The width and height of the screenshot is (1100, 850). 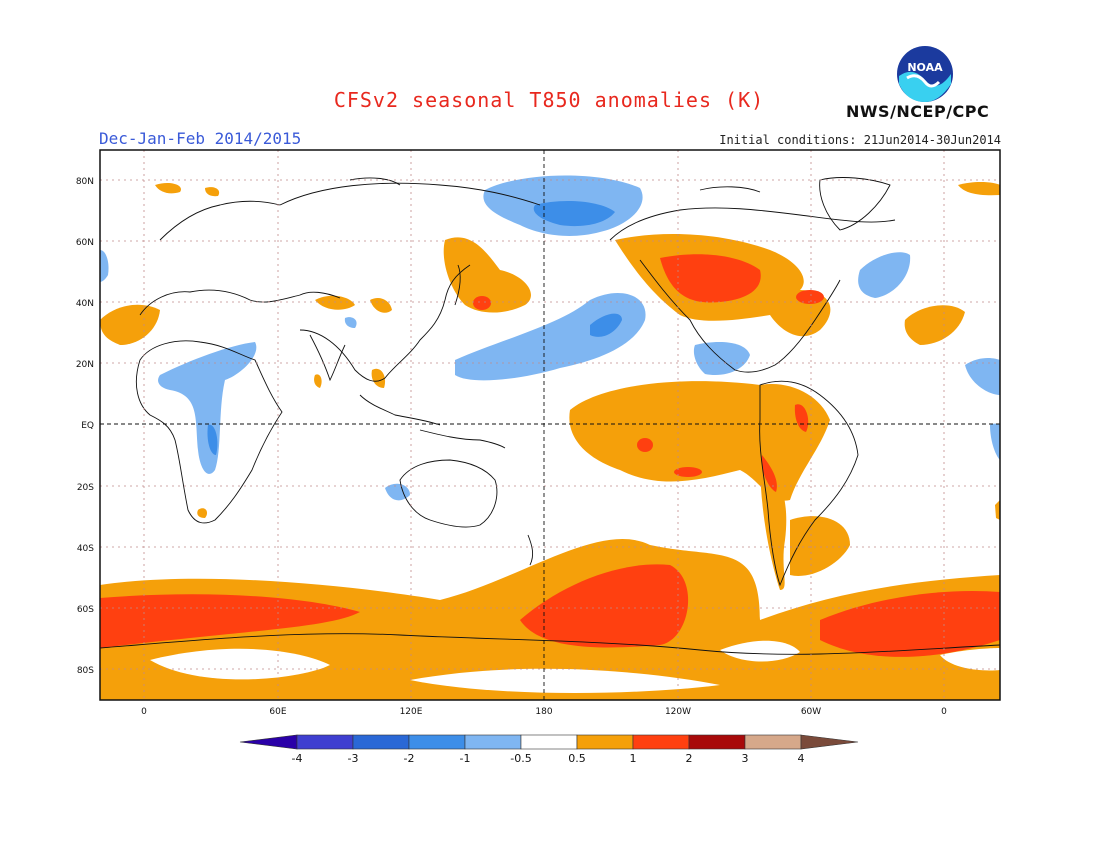 What do you see at coordinates (860, 140) in the screenshot?
I see `initial-conditions-label: Initial conditions: 21Jun2014-30Jun2014` at bounding box center [860, 140].